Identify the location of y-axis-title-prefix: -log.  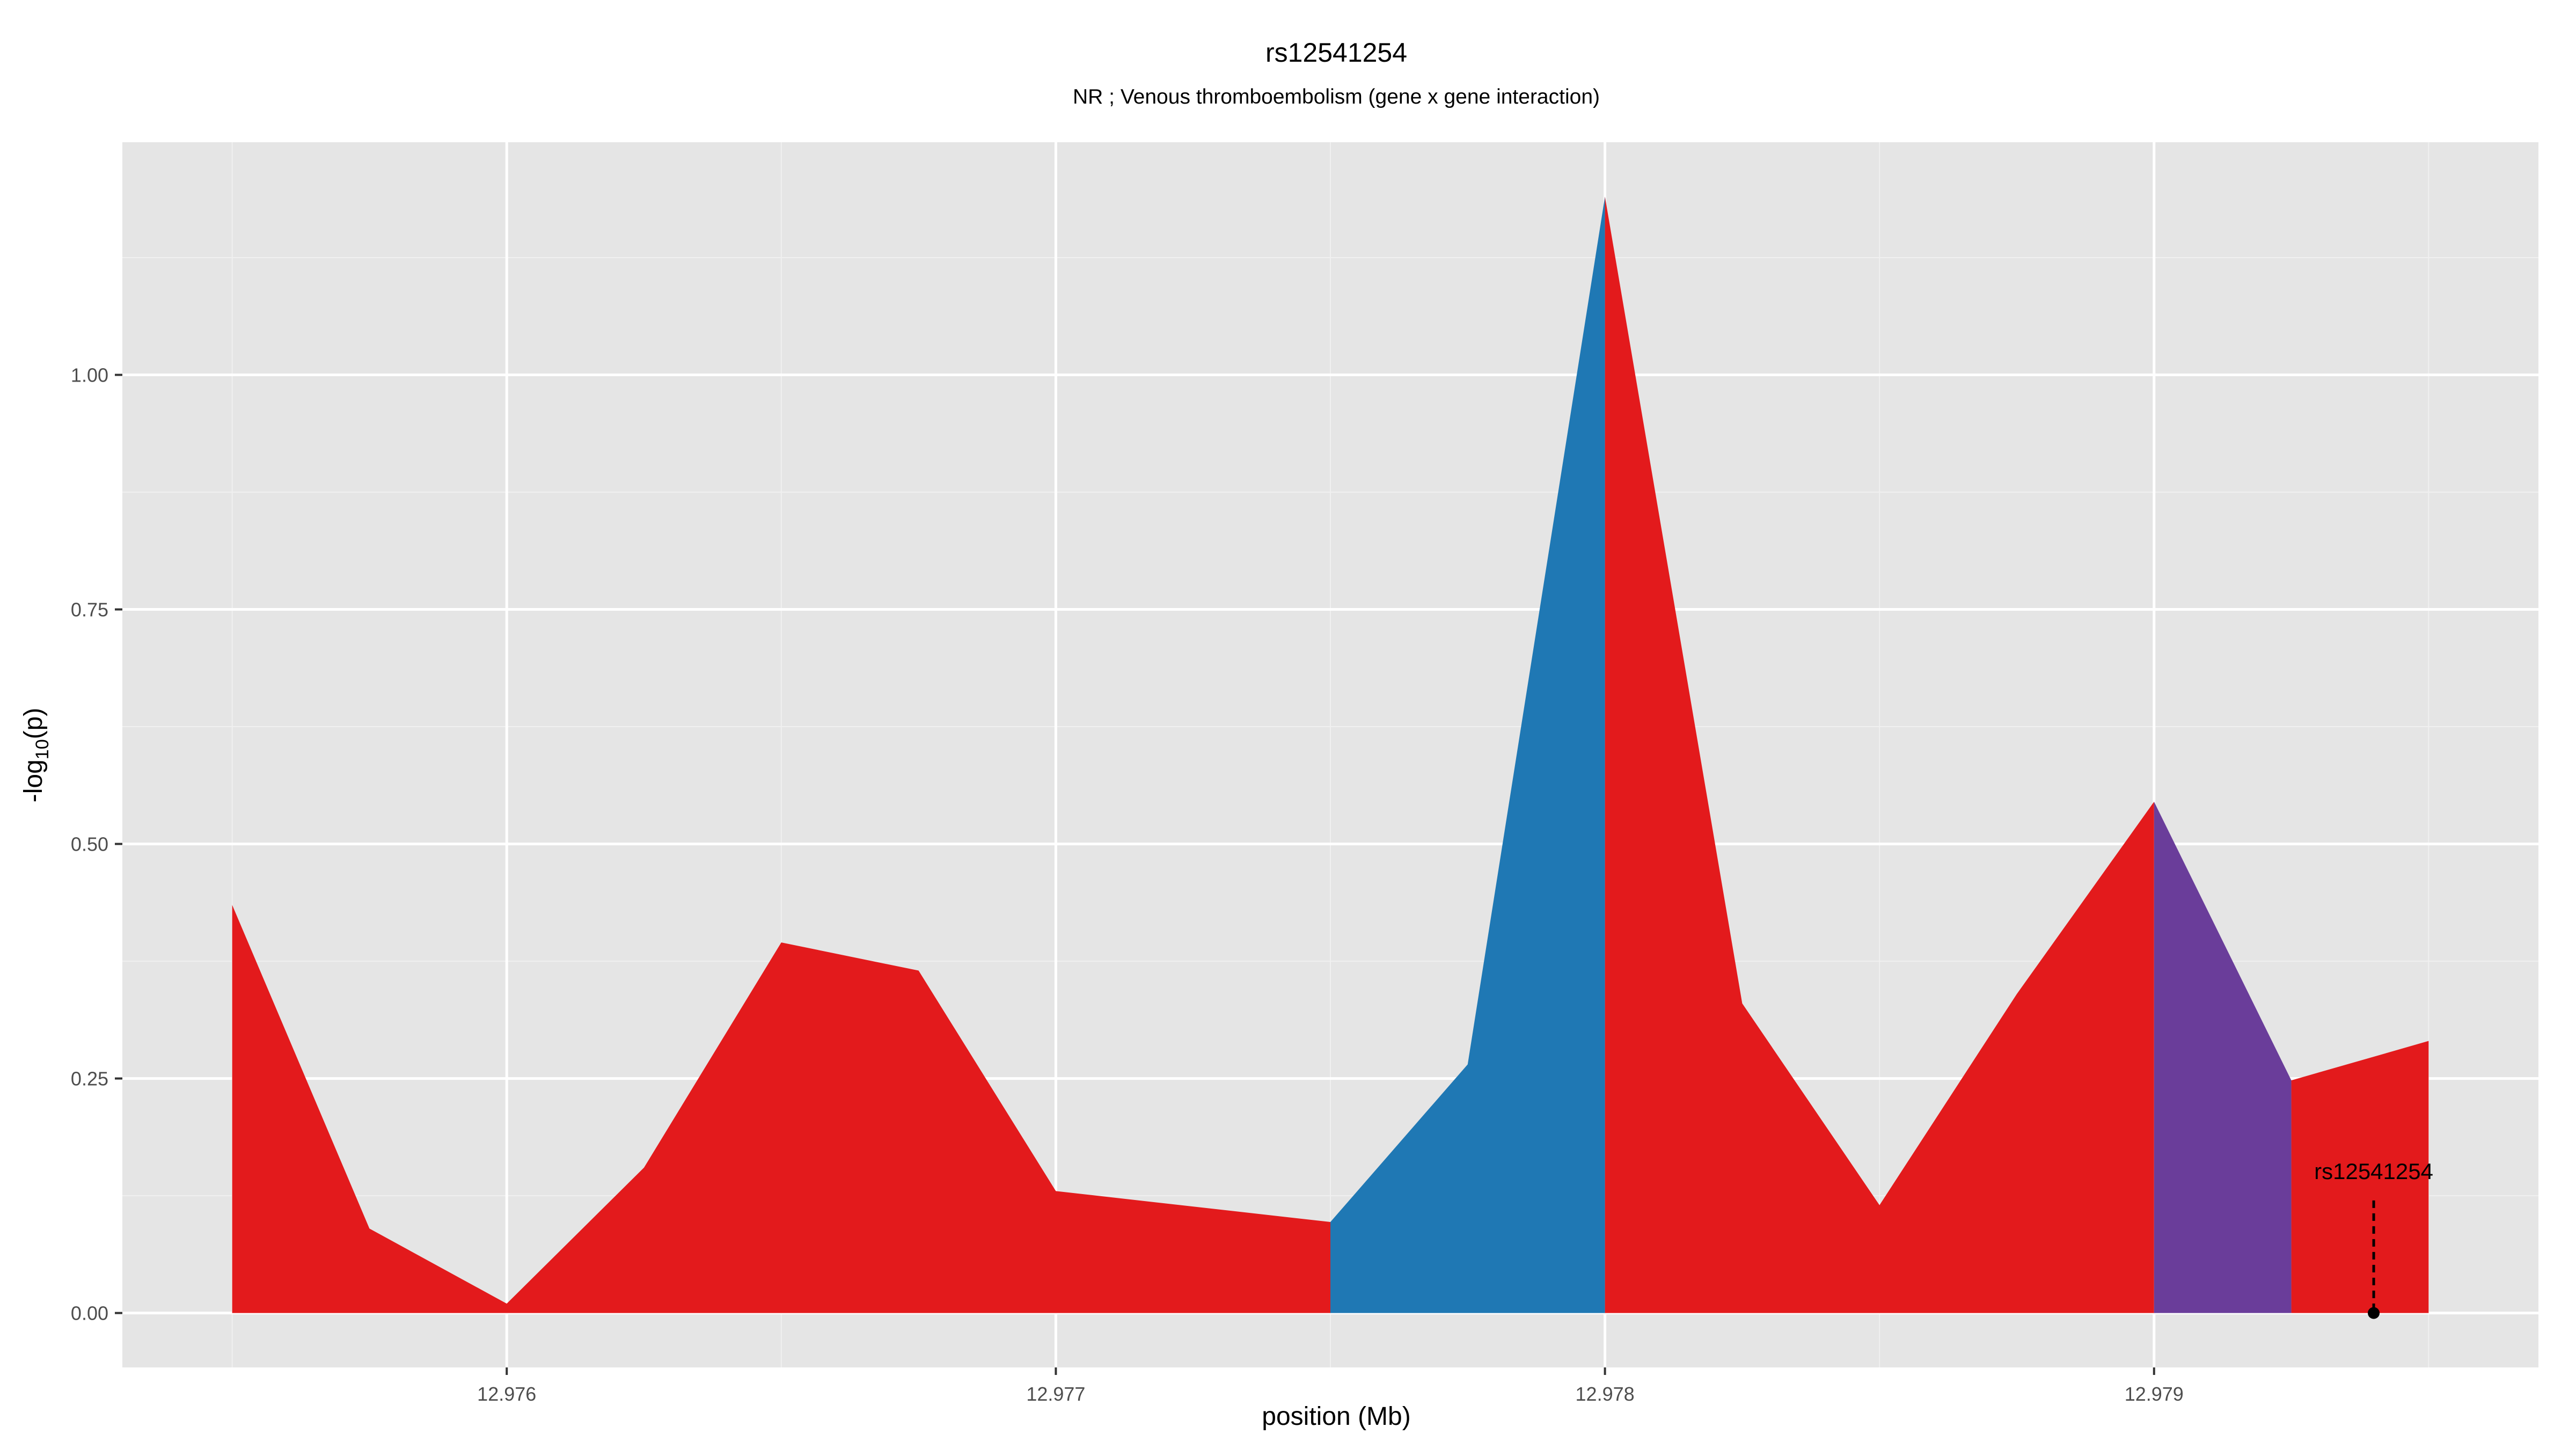
(33, 780).